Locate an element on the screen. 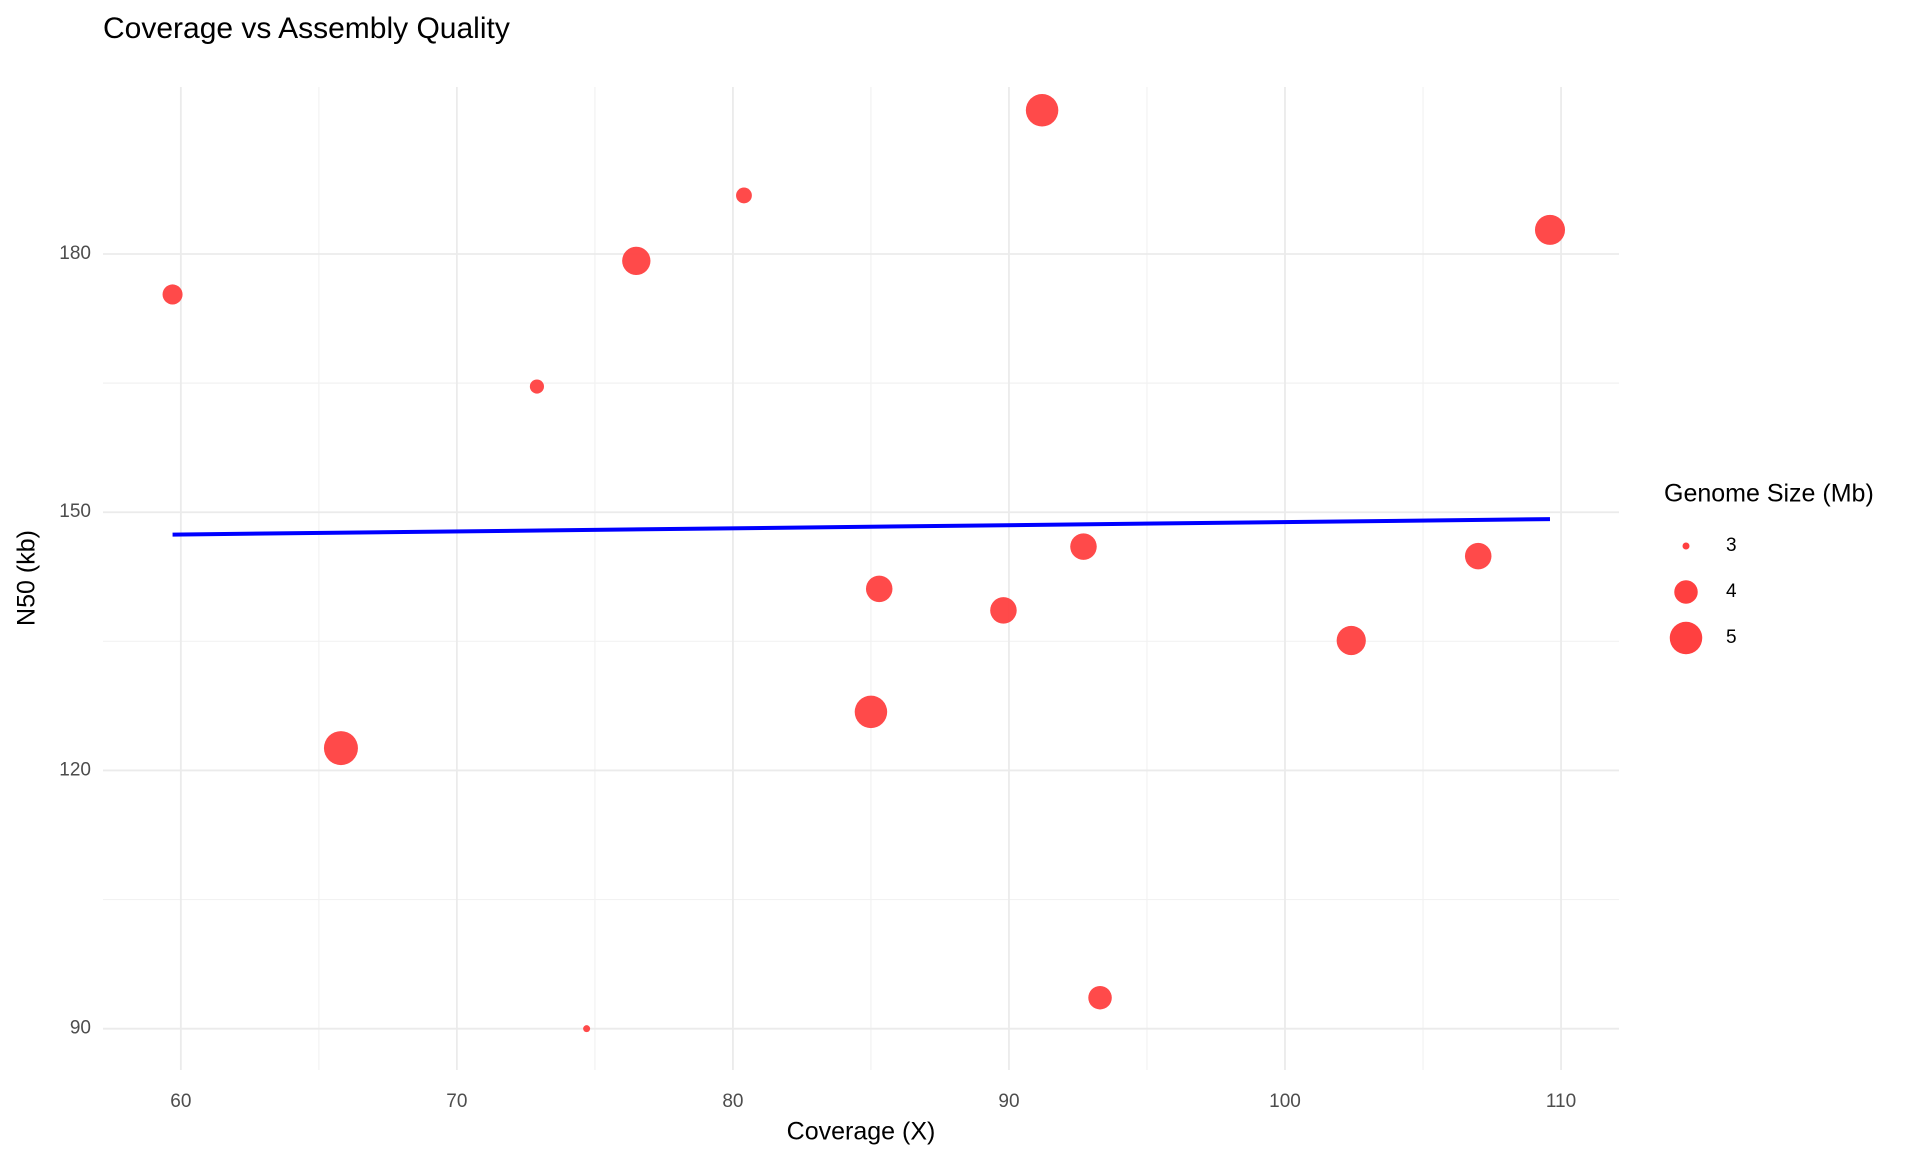  y-axis-label: N50 (kb) is located at coordinates (27, 578).